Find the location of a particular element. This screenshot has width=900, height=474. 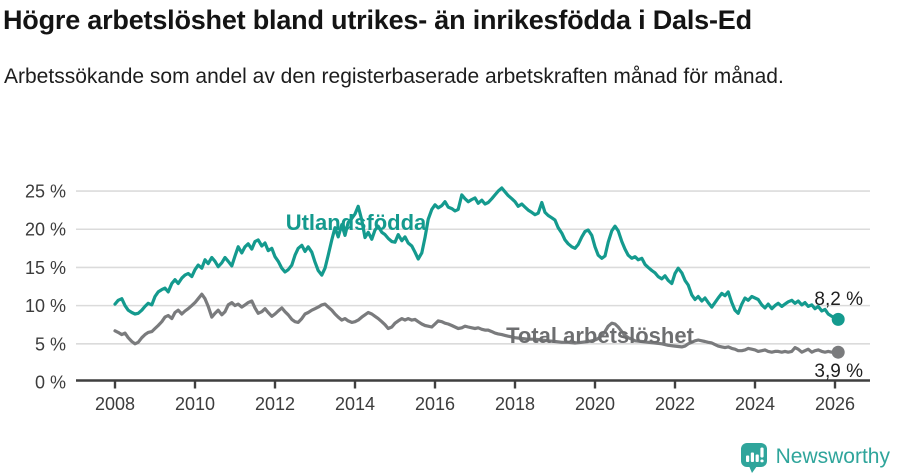

series-label-0: Utlandsfödda is located at coordinates (356, 222).